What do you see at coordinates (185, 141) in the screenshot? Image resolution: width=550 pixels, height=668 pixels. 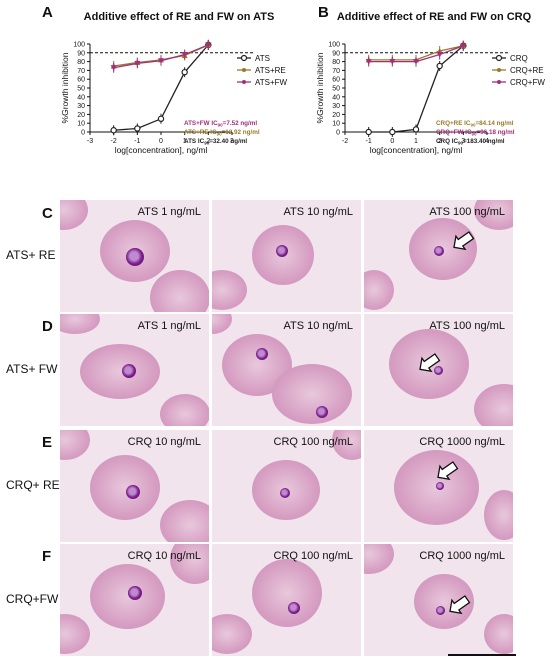 I see `x-tick-label: 1` at bounding box center [185, 141].